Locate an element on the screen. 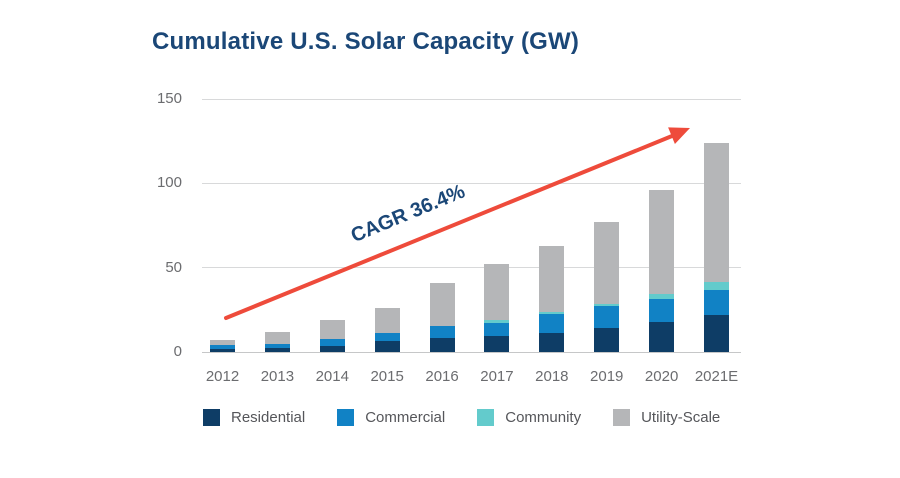 The height and width of the screenshot is (478, 900). bar-2016 is located at coordinates (442, 317).